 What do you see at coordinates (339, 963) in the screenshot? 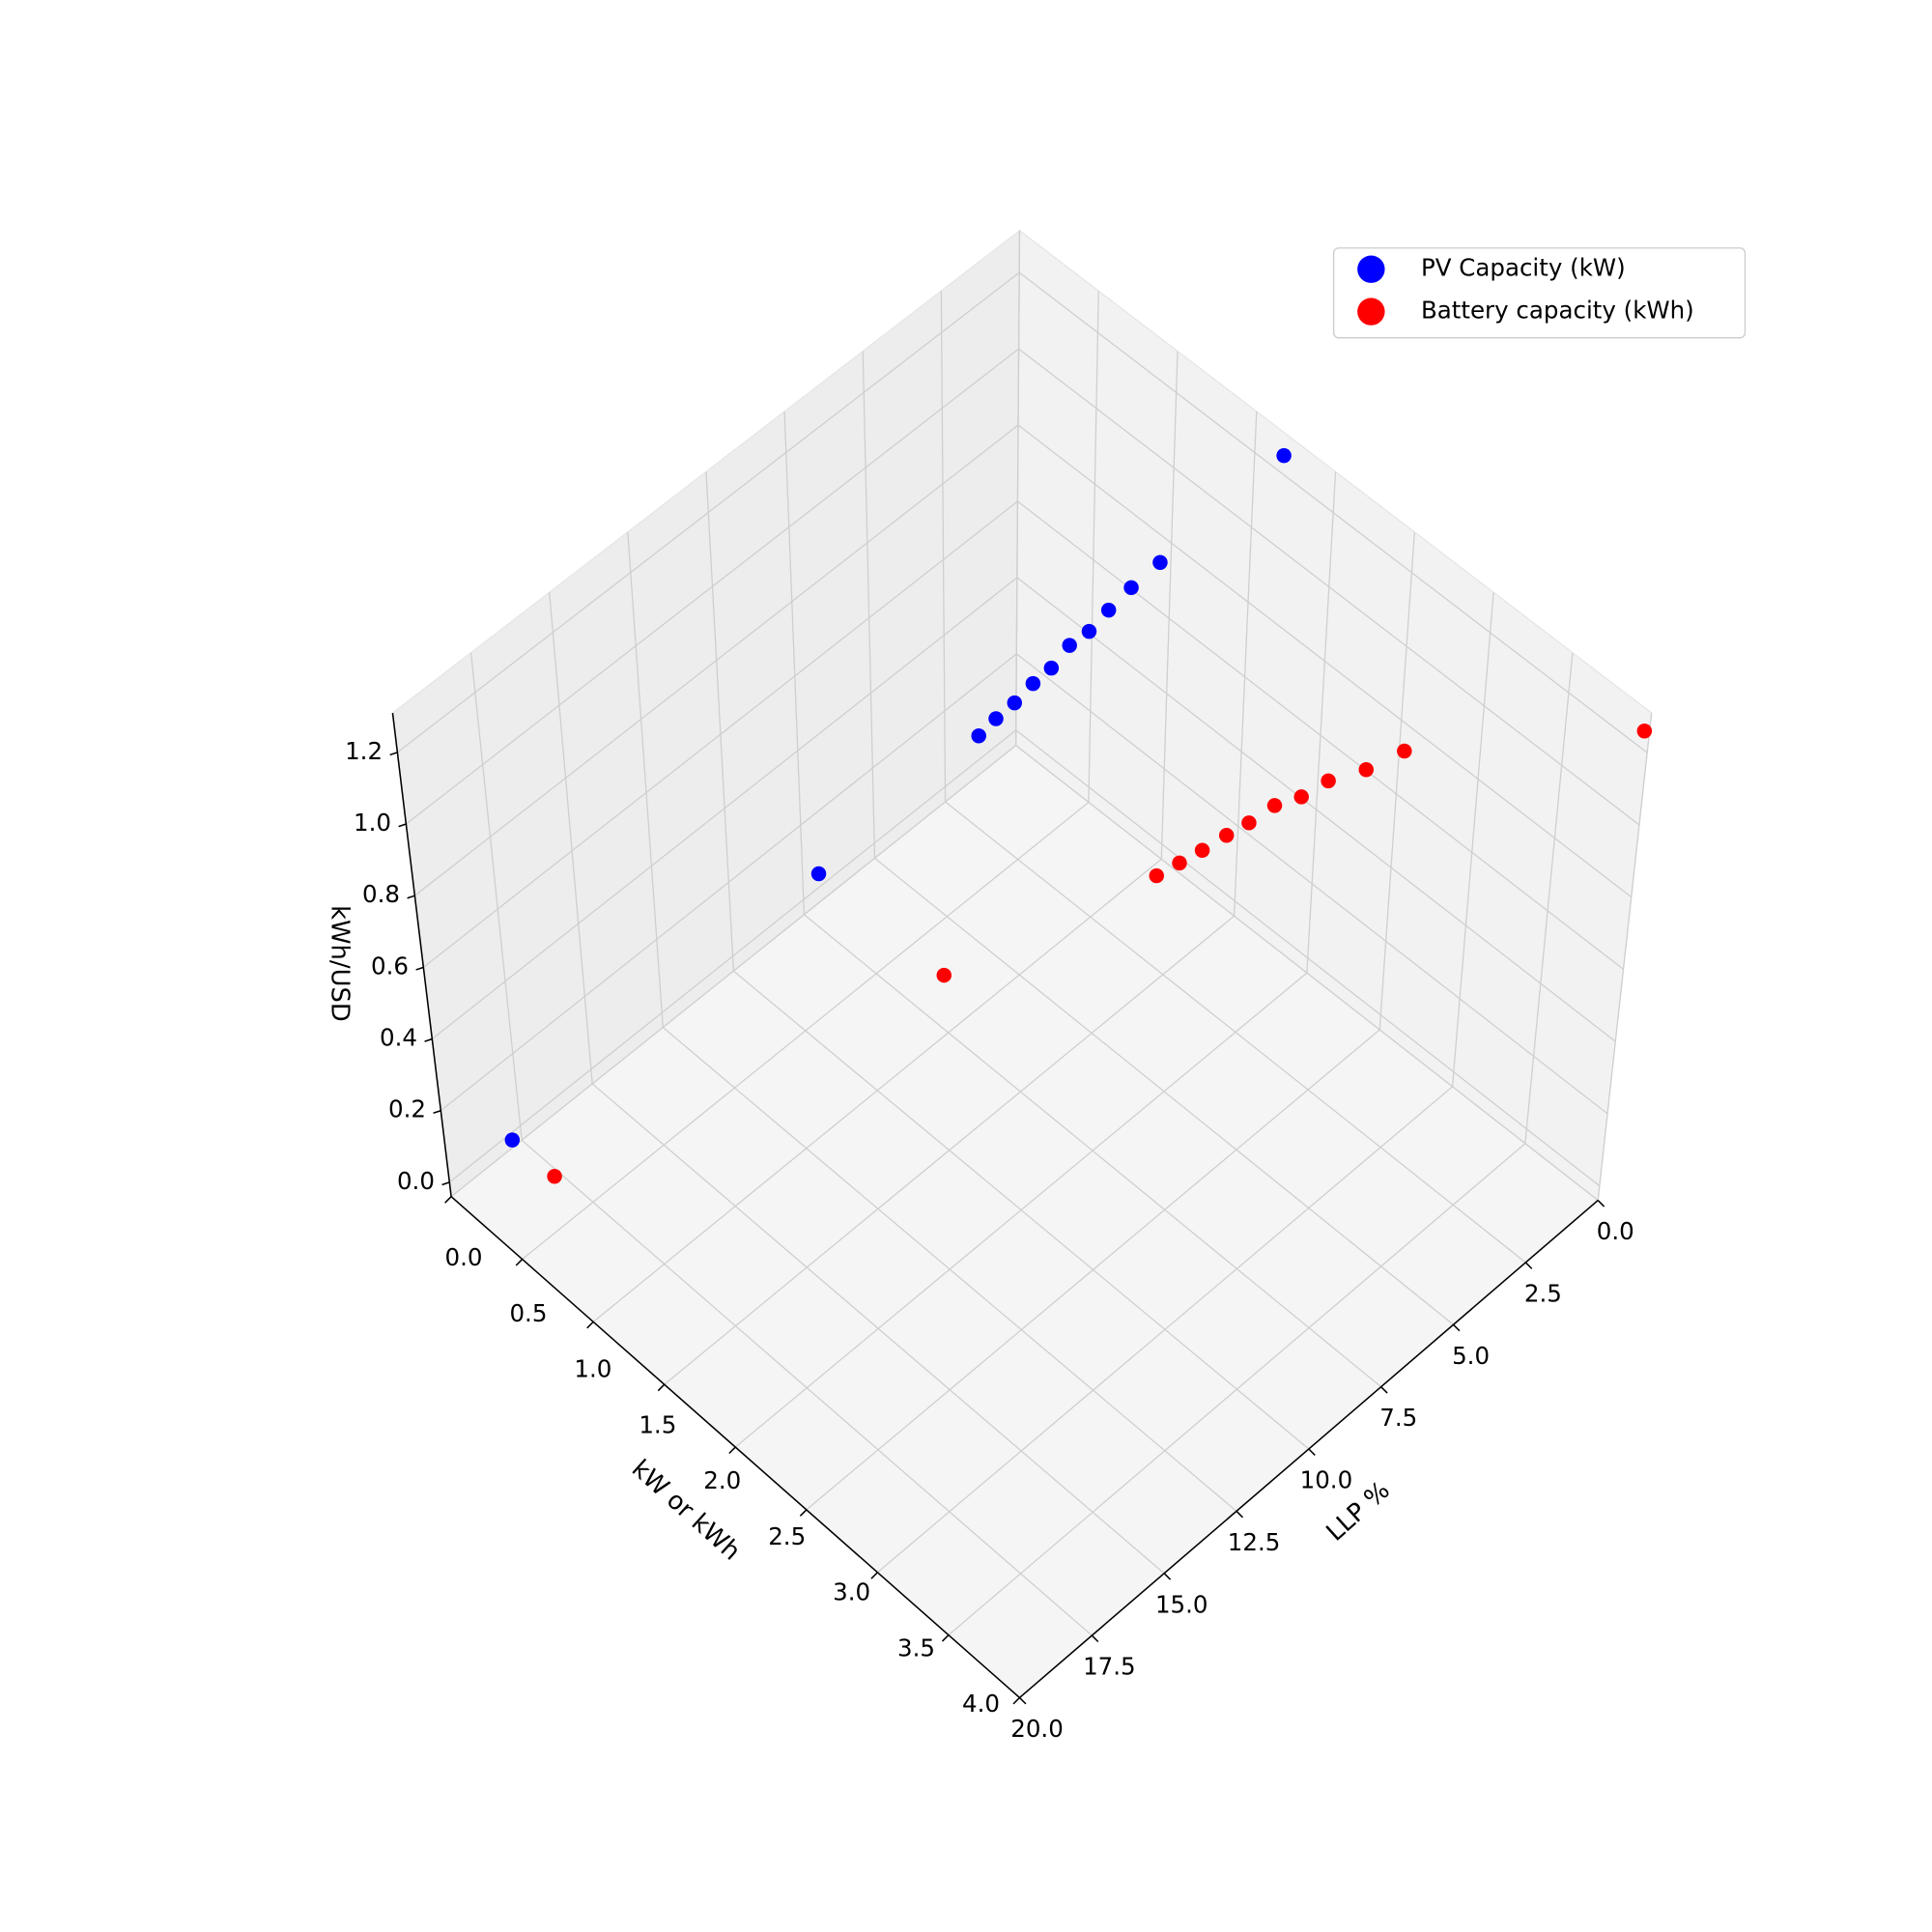
I see `z-axis-label: kWh/USD` at bounding box center [339, 963].